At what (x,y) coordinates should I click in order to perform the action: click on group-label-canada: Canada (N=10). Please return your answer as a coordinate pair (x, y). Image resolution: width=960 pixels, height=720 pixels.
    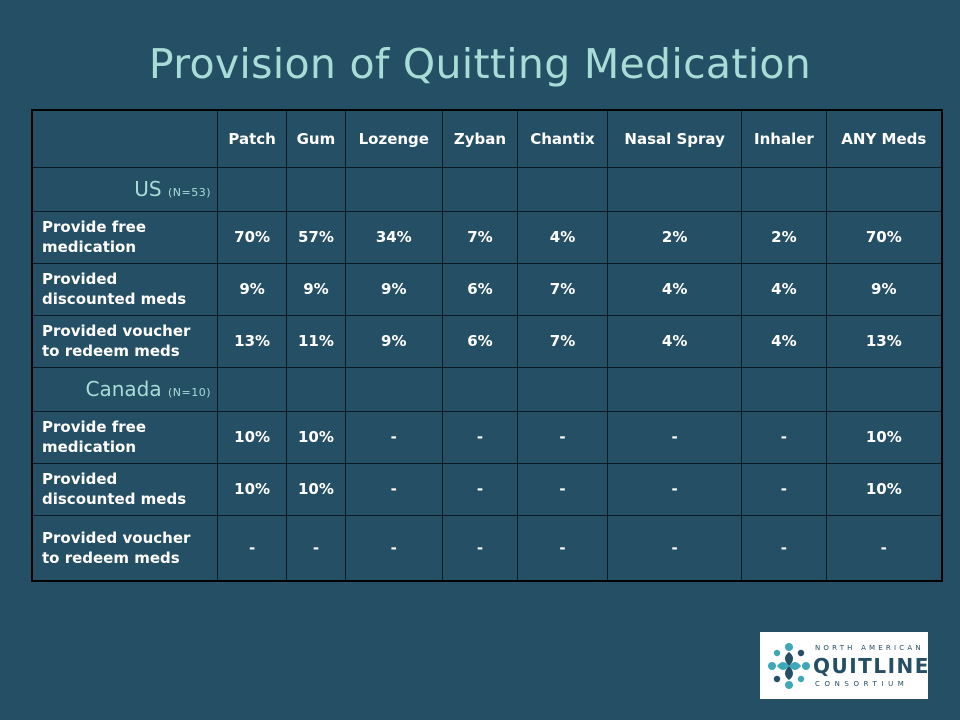
    Looking at the image, I should click on (124, 389).